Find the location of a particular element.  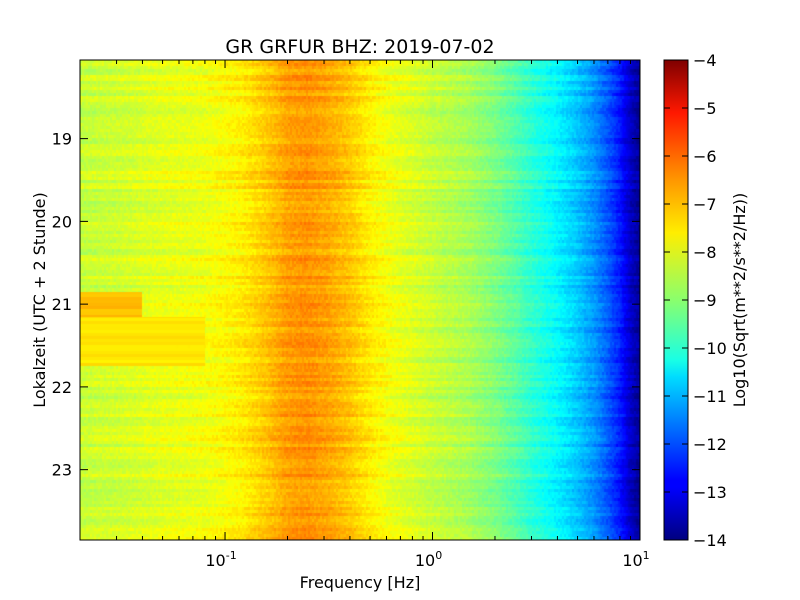

x-tick-exponent: 0 is located at coordinates (438, 555).